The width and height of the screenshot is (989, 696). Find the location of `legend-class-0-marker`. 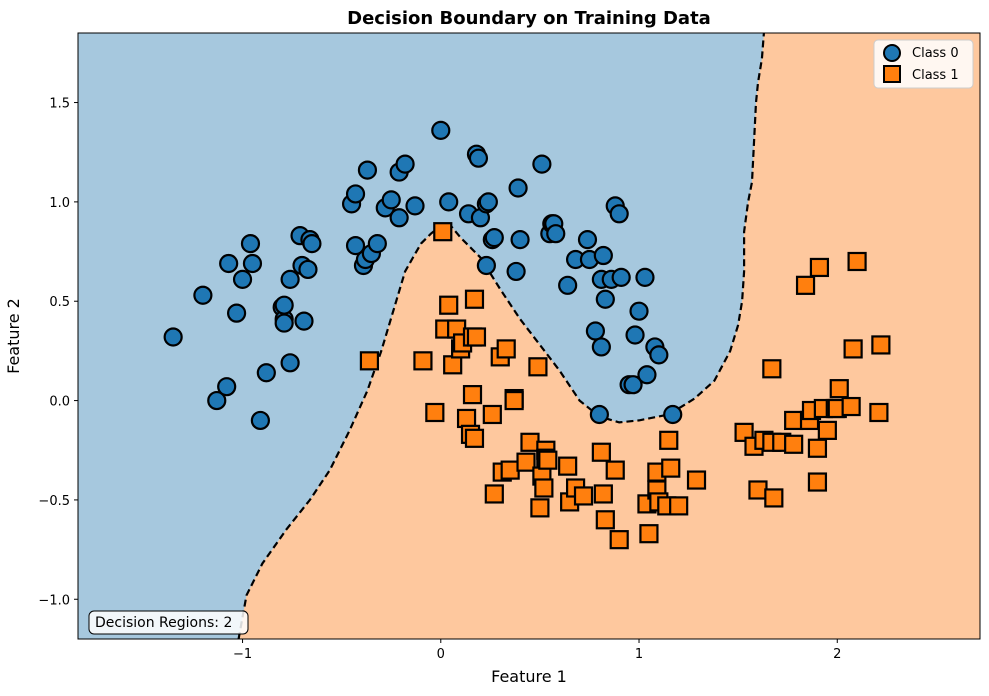

legend-class-0-marker is located at coordinates (892, 53).